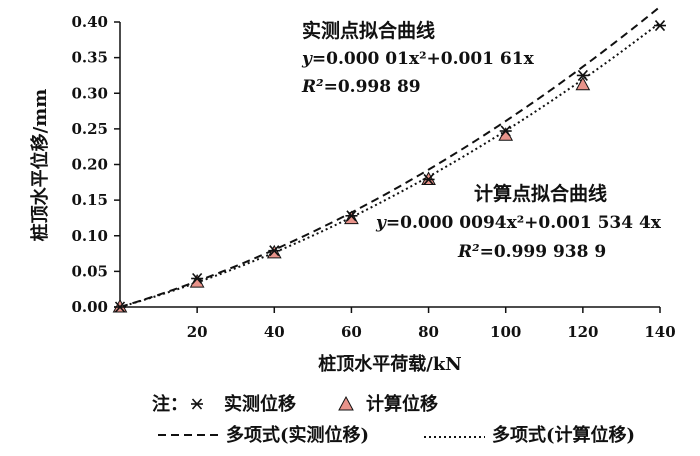 This screenshot has height=456, width=700. What do you see at coordinates (428, 332) in the screenshot?
I see `x-tick-label: 80` at bounding box center [428, 332].